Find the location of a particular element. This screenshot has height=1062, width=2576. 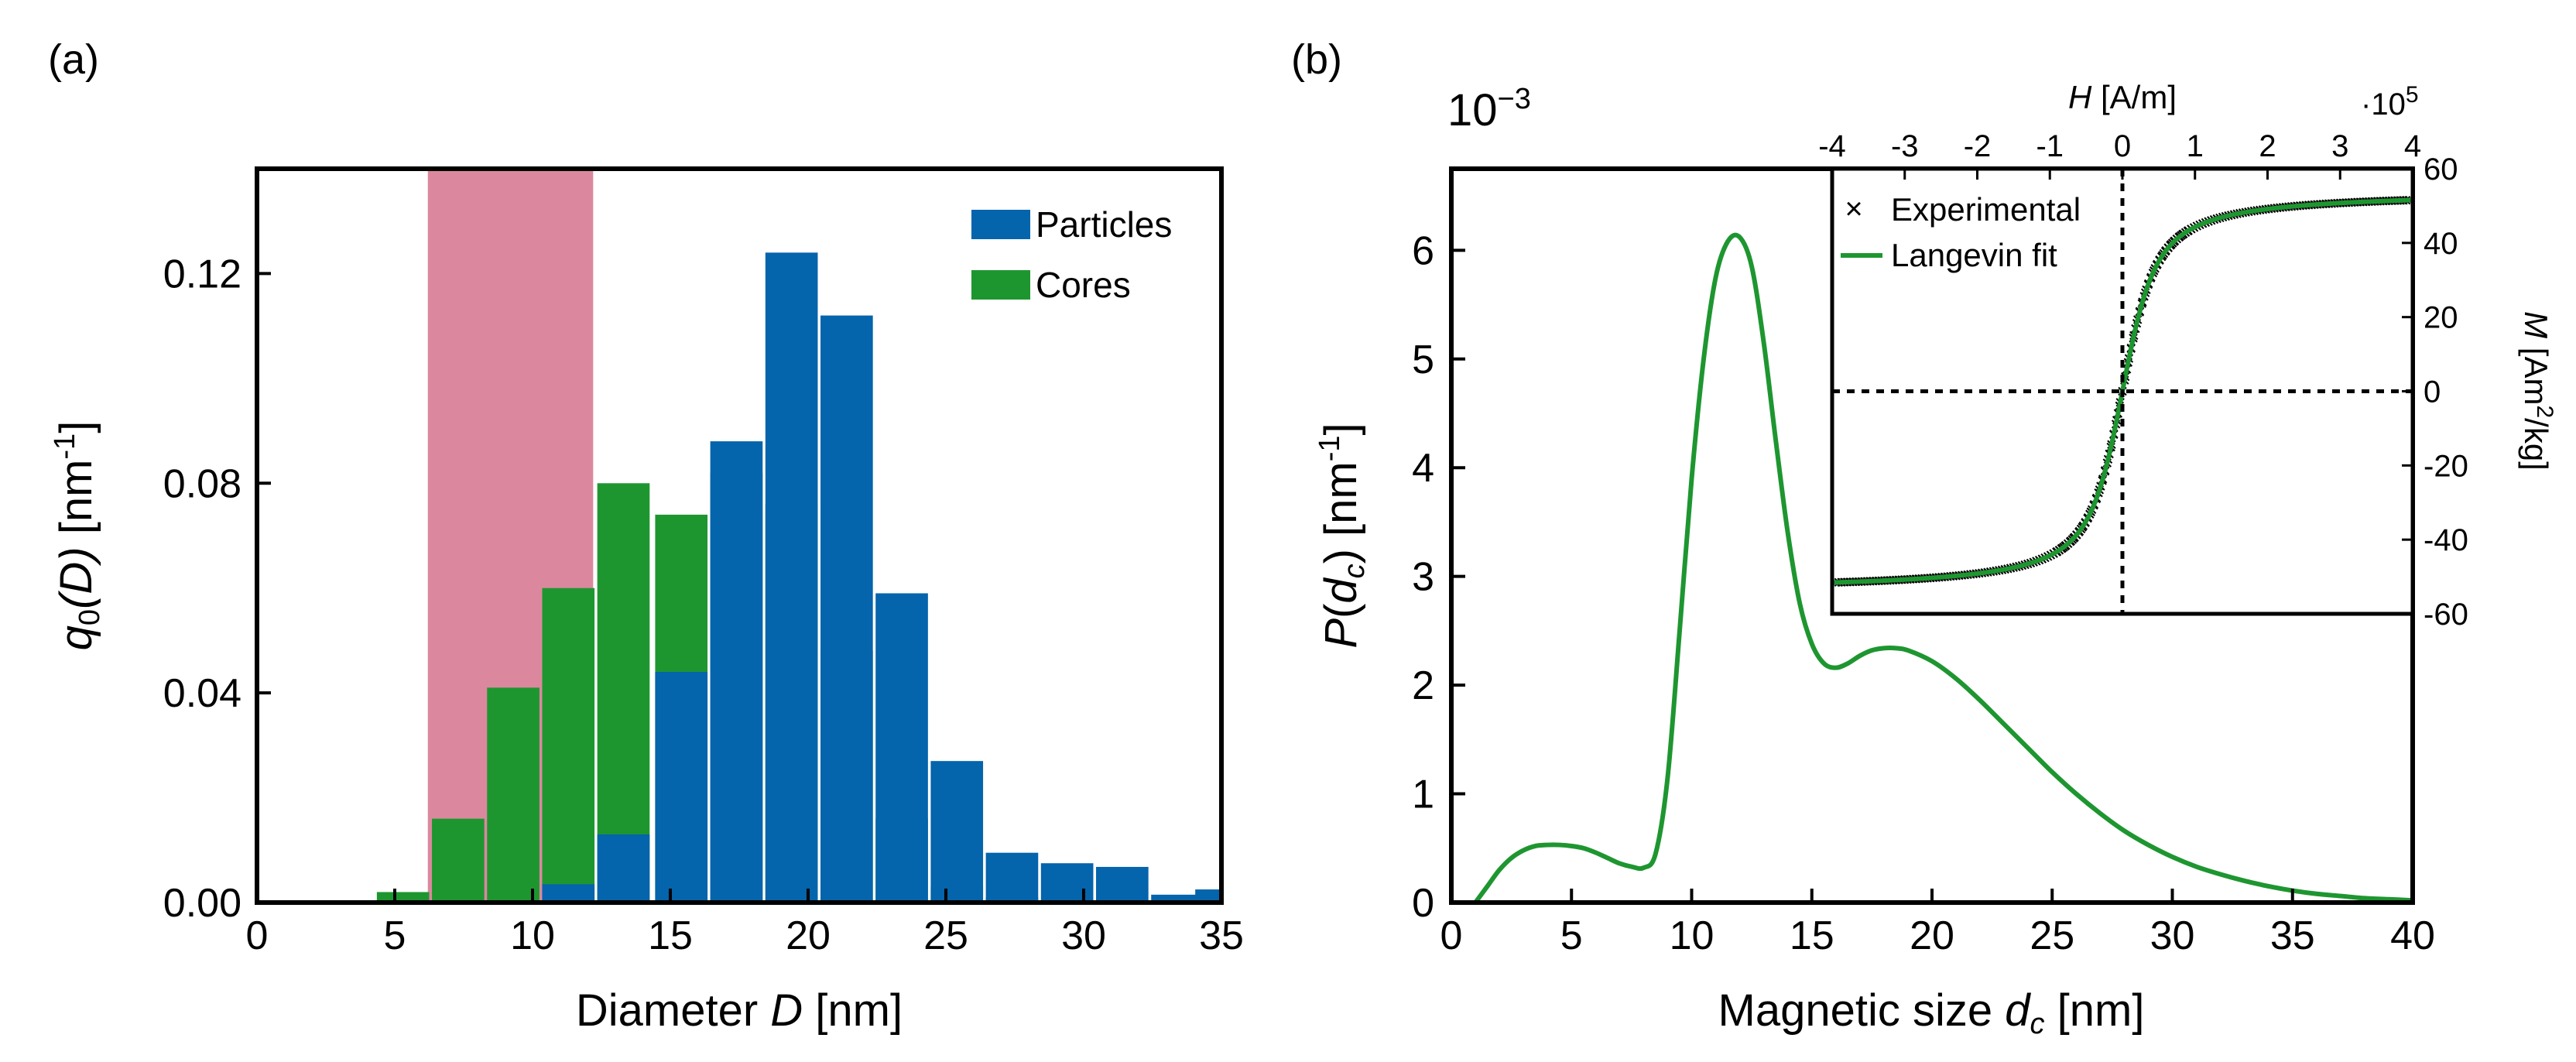

y-axis-label-b: P(dc) [nm-1] is located at coordinates (1342, 535).